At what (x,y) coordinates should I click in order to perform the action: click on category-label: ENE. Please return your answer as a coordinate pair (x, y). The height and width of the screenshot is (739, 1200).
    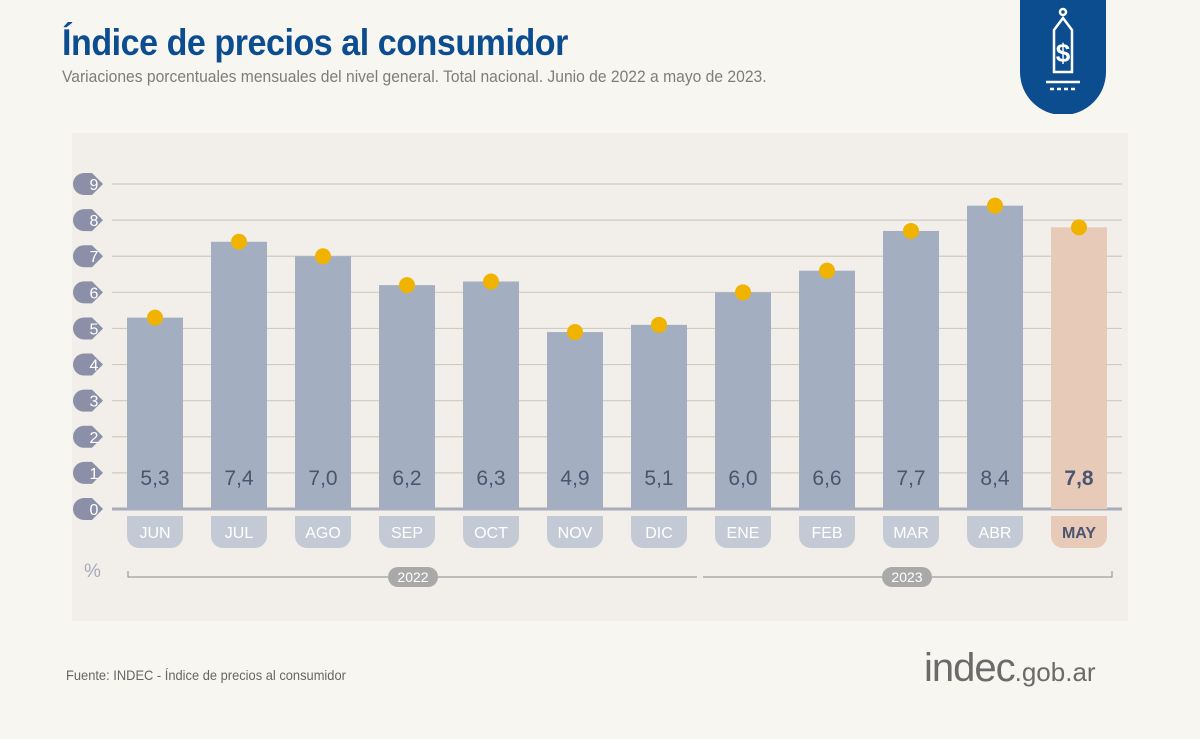
    Looking at the image, I should click on (743, 533).